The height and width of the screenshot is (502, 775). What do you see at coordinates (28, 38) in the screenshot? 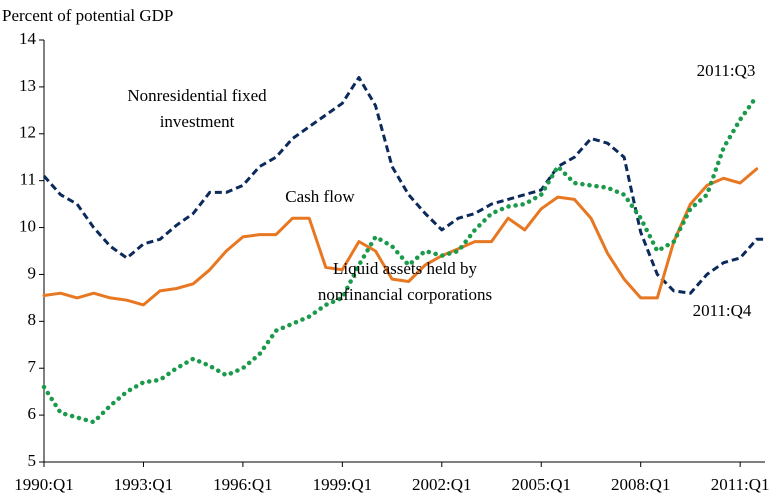
I see `y-tick-label: 14` at bounding box center [28, 38].